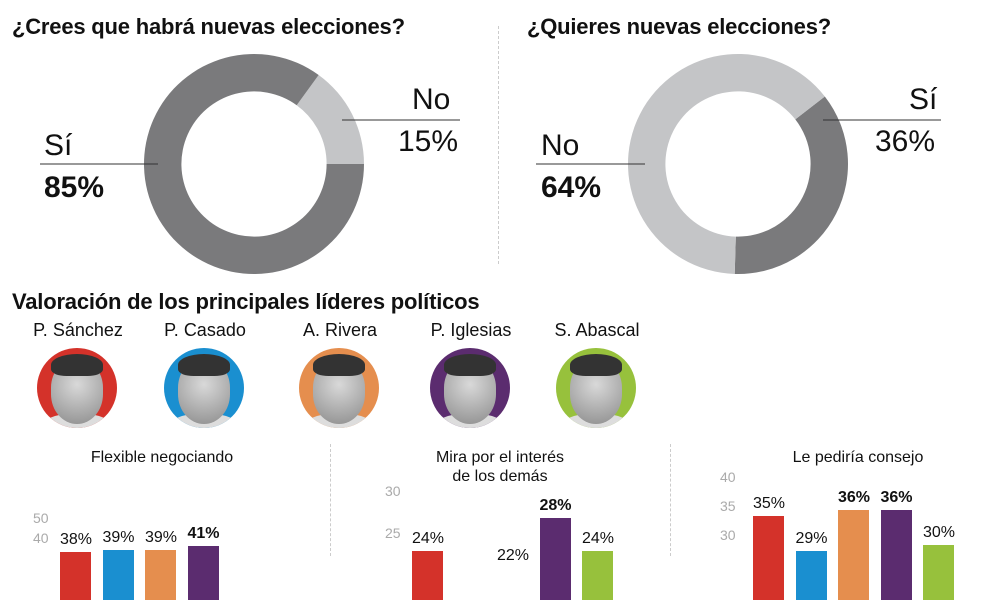  What do you see at coordinates (513, 556) in the screenshot?
I see `bar-value-label: 22%` at bounding box center [513, 556].